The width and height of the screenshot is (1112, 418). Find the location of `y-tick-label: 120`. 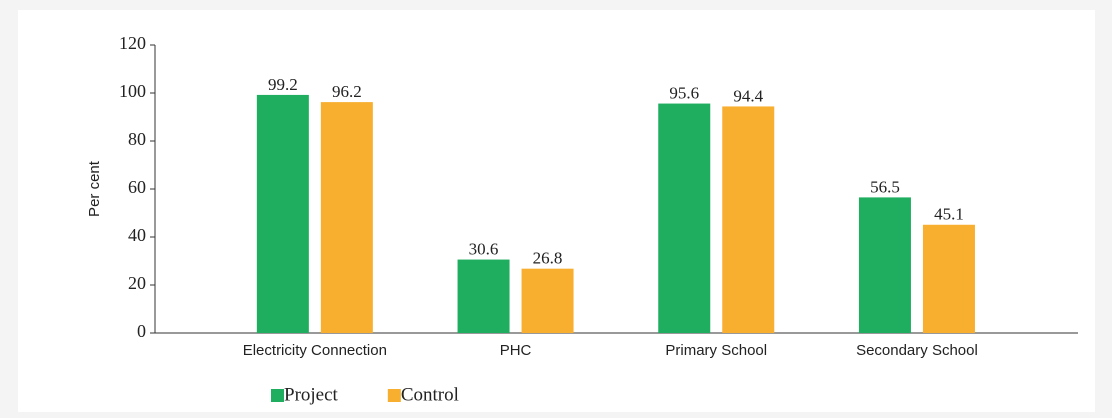

y-tick-label: 120 is located at coordinates (132, 43).